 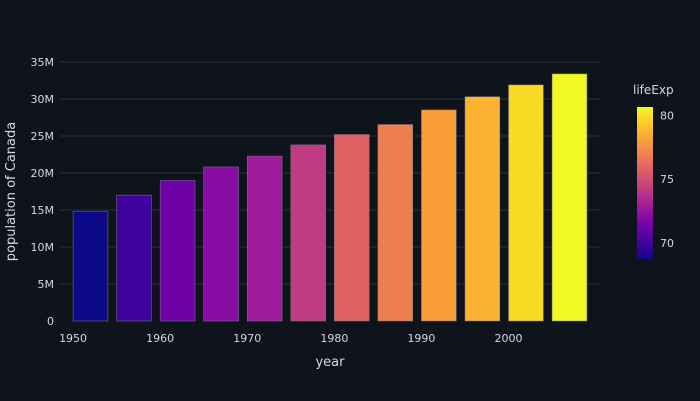 I want to click on colorbar-tick-label: 75, so click(x=667, y=179).